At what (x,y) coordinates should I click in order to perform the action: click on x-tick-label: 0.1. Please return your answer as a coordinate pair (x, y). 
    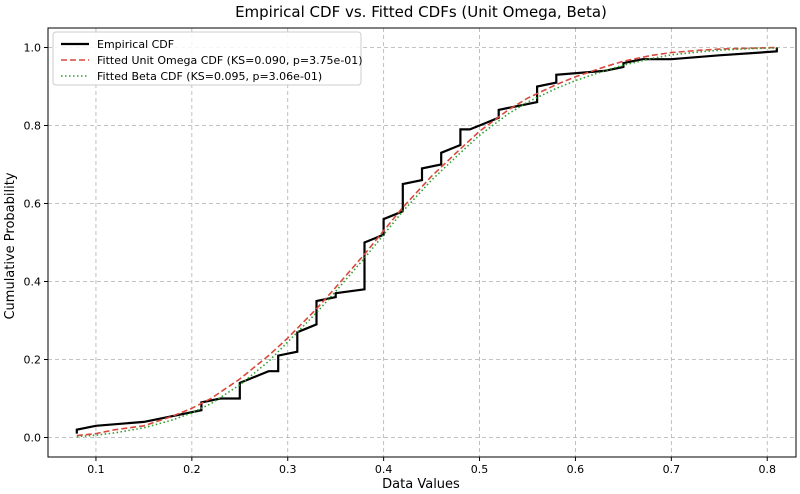
    Looking at the image, I should click on (96, 469).